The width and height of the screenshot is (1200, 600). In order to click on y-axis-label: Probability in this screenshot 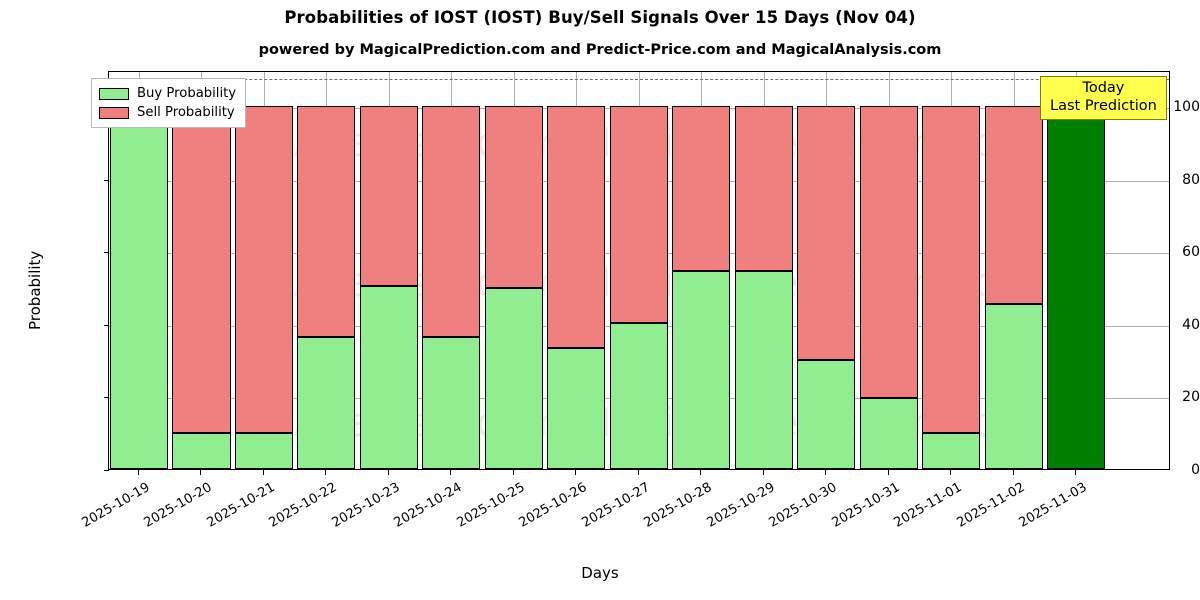, I will do `click(35, 290)`.